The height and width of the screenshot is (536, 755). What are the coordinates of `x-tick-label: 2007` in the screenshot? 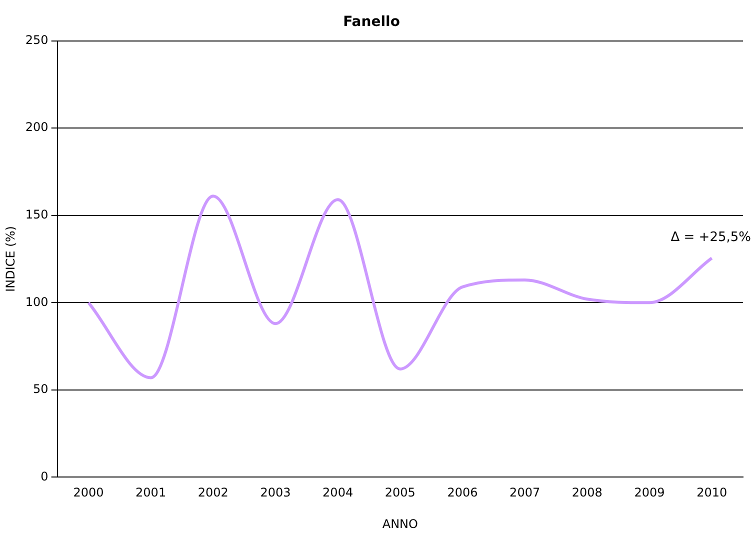 It's located at (525, 493).